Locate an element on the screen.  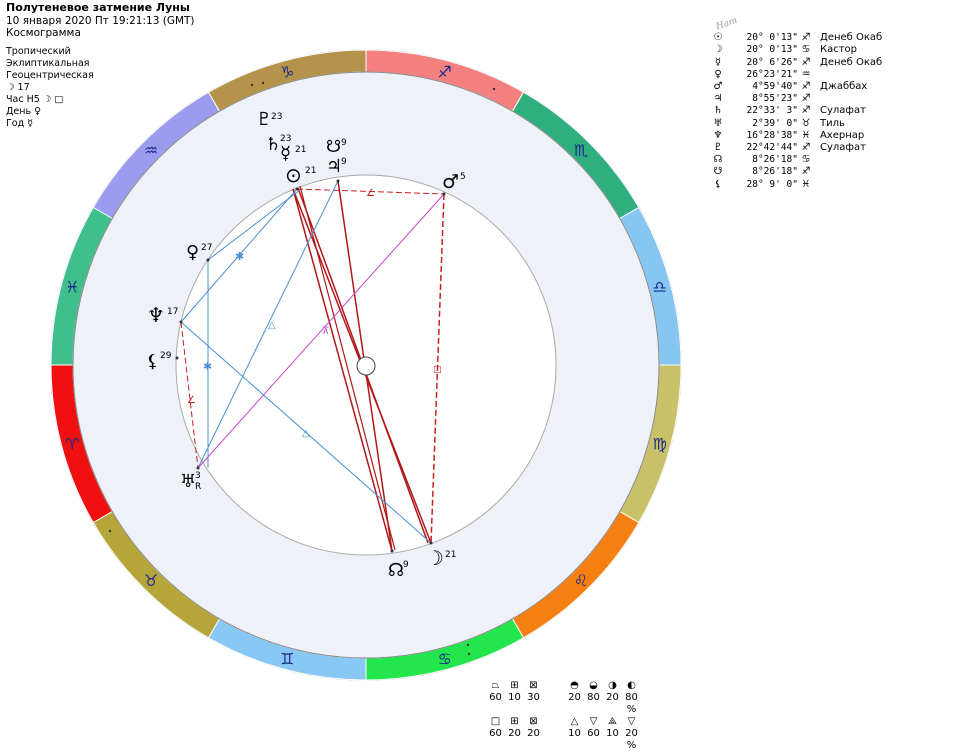
jupiter-icon: ♃ is located at coordinates (334, 166).